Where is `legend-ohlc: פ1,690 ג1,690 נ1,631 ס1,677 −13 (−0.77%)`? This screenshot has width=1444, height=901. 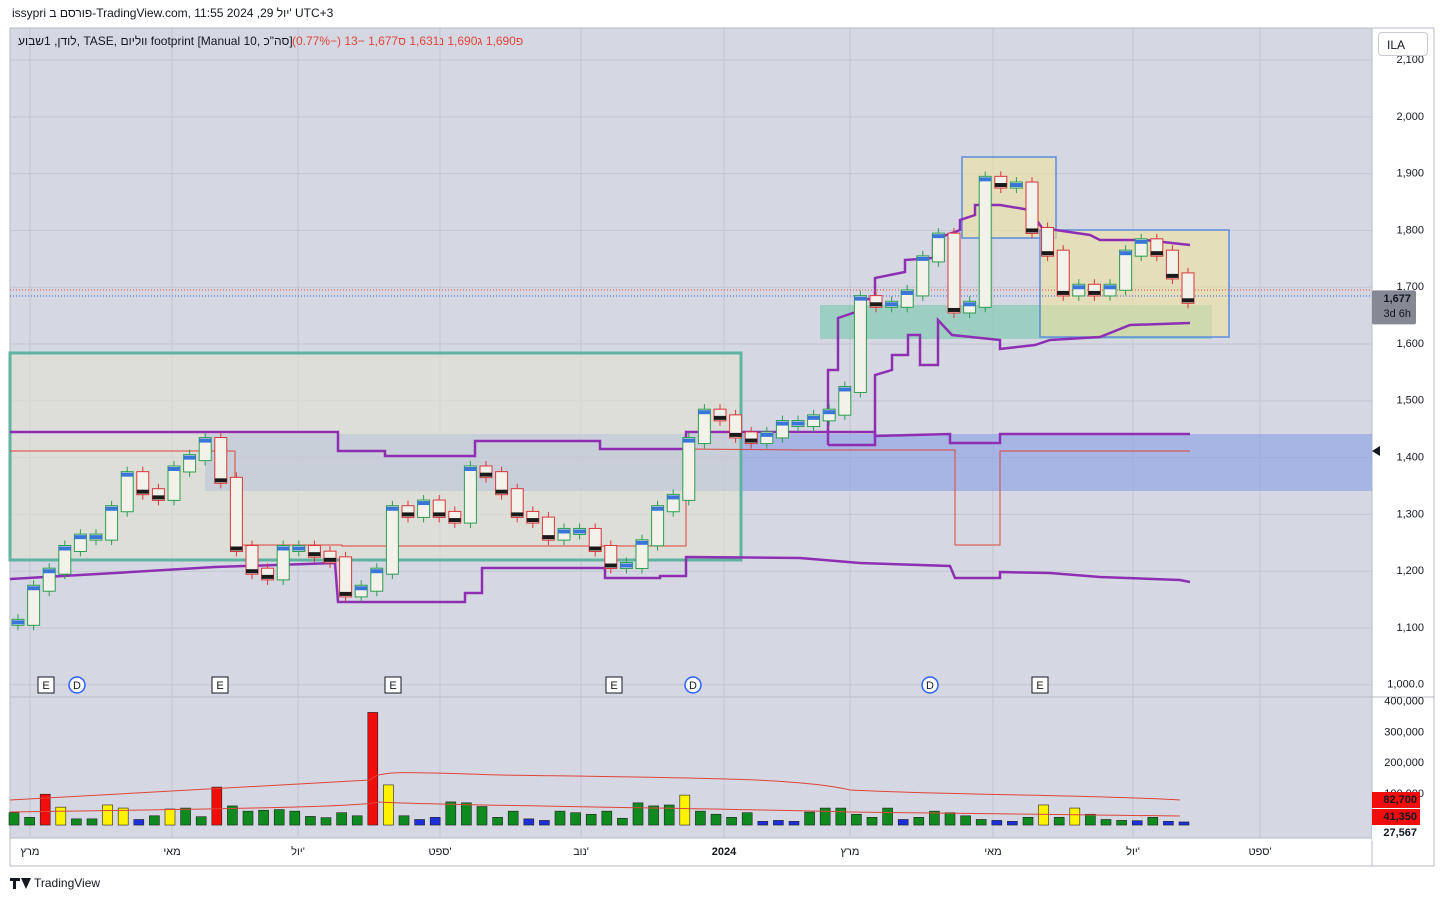 legend-ohlc: פ1,690 ג1,690 נ1,631 ס1,677 −13 (−0.77%) is located at coordinates (407, 41).